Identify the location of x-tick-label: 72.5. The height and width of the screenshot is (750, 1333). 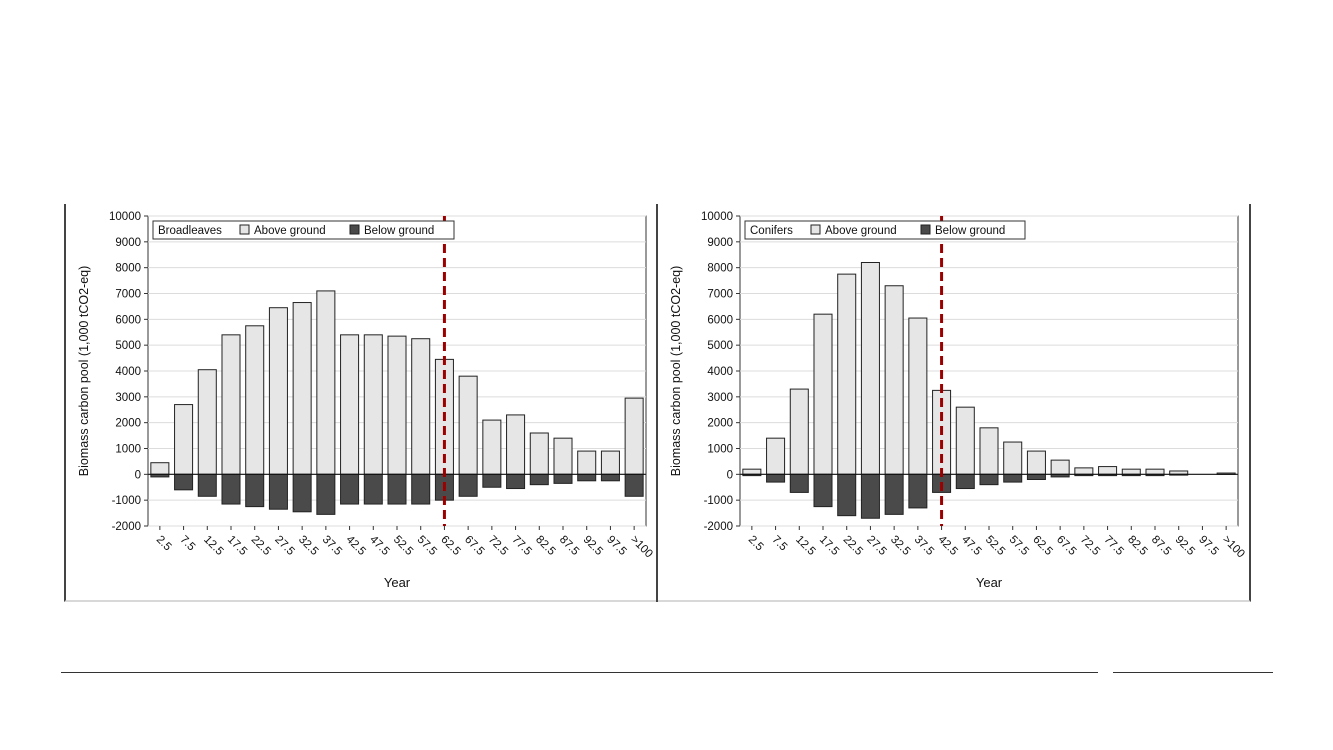
(498, 546).